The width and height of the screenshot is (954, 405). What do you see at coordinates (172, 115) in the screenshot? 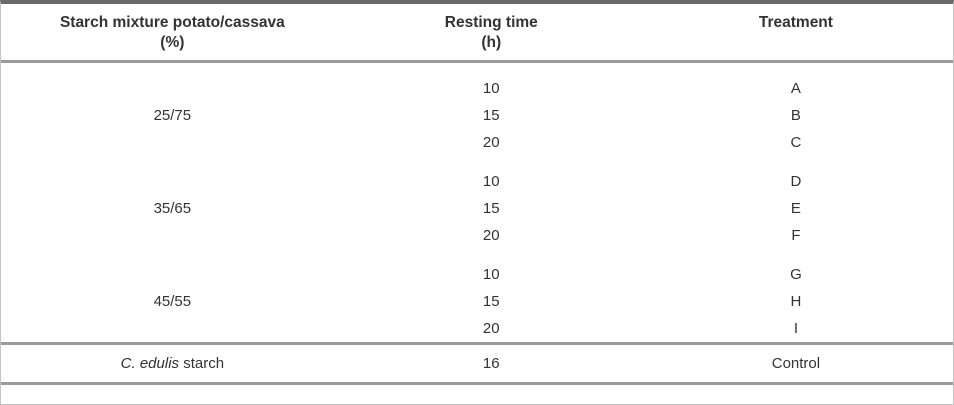
I see `mixture-cell: 25/75` at bounding box center [172, 115].